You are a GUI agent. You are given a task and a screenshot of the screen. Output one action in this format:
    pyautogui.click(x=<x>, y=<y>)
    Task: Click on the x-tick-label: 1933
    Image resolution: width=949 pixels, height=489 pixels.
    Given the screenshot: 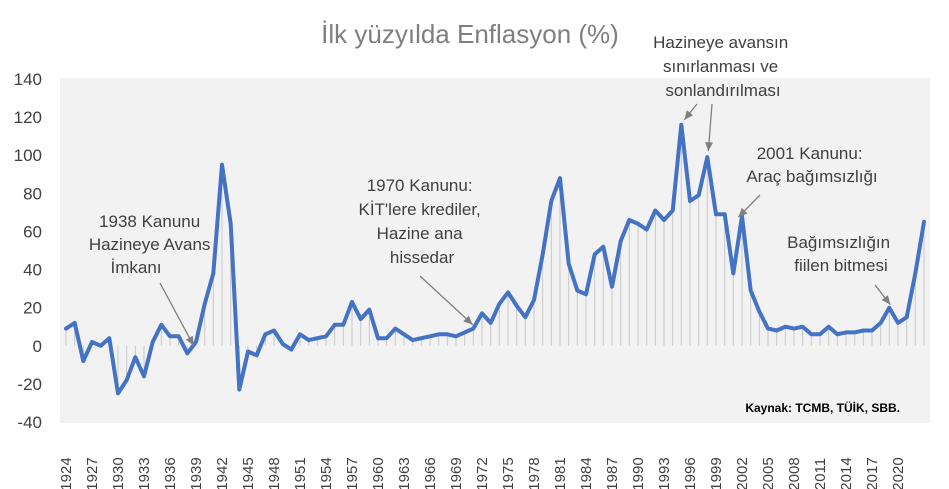 What is the action you would take?
    pyautogui.click(x=144, y=473)
    